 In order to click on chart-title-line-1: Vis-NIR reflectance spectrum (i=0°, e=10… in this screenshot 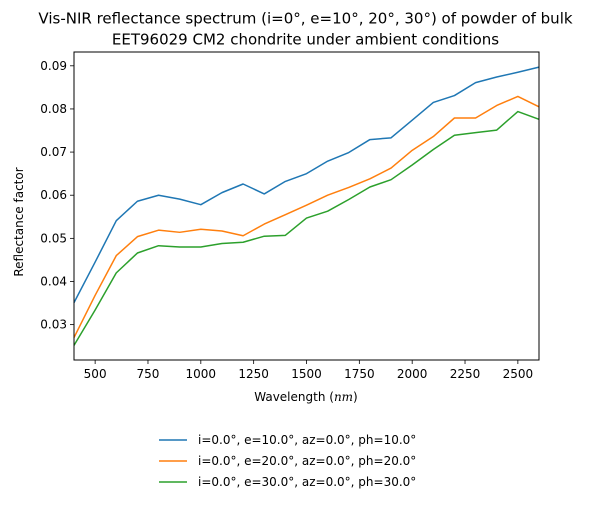, I will do `click(305, 19)`.